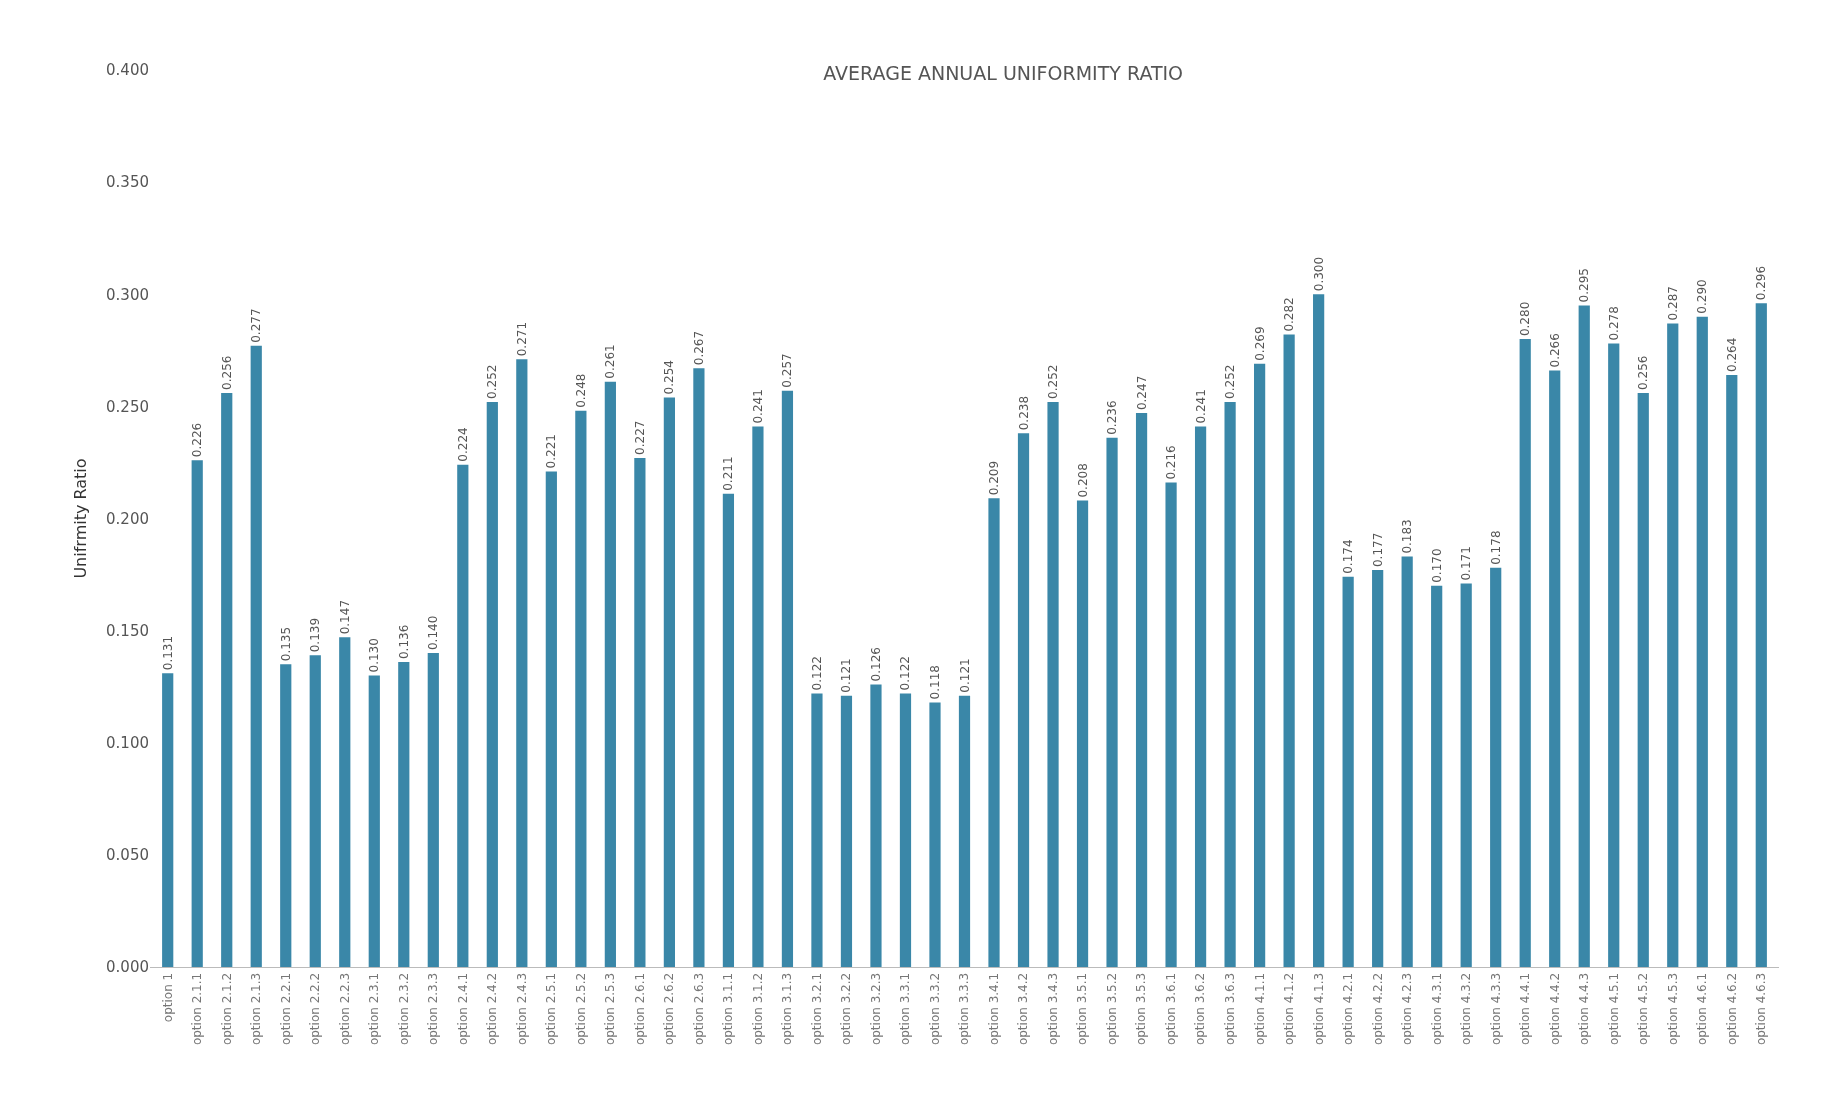 This screenshot has width=1824, height=1117. Describe the element at coordinates (1259, 343) in the screenshot. I see `data-label: 0.269` at that location.